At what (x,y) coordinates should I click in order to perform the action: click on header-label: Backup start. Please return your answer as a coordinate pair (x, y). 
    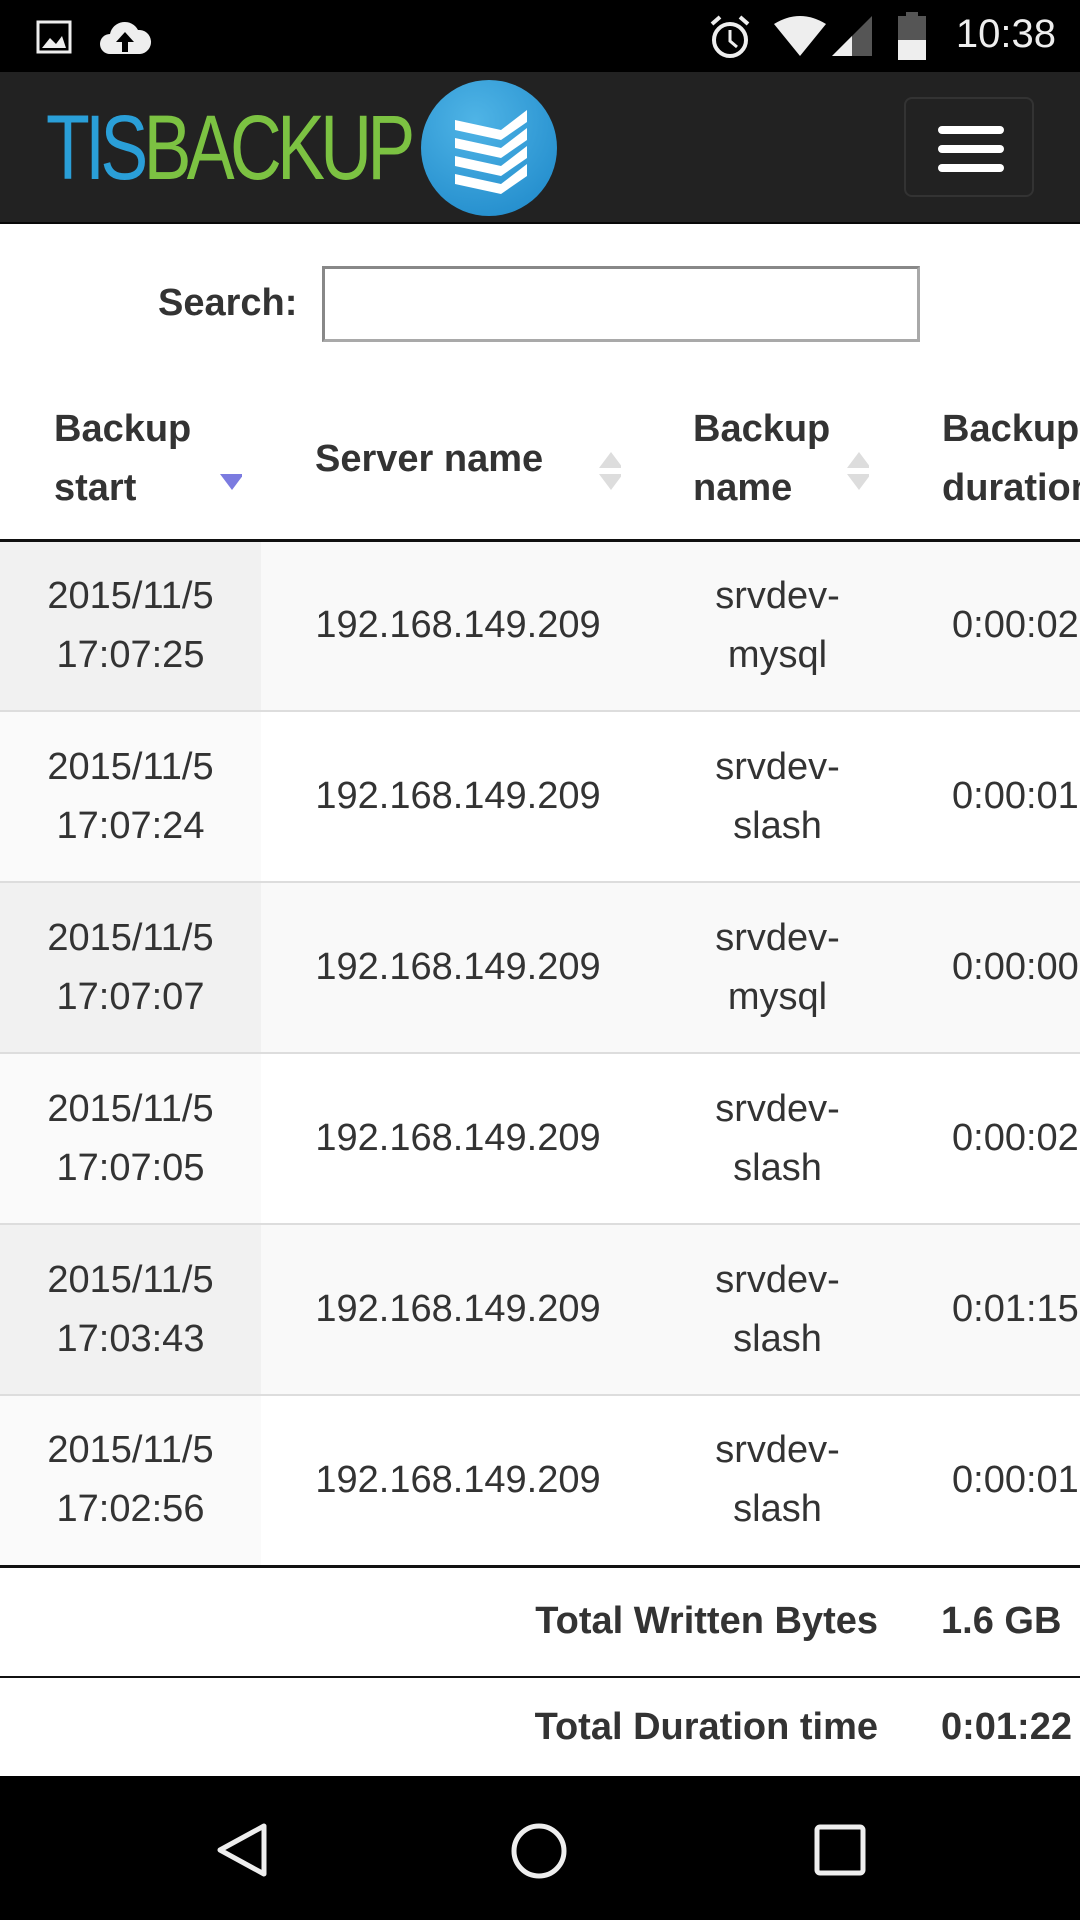
    Looking at the image, I should click on (123, 459).